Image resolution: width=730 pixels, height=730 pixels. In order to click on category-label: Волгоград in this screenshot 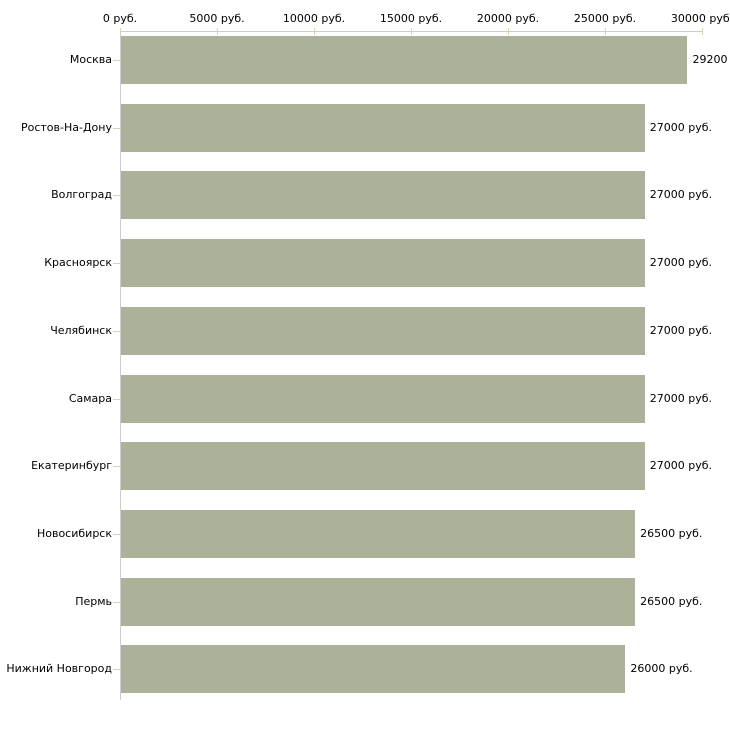, I will do `click(81, 195)`.